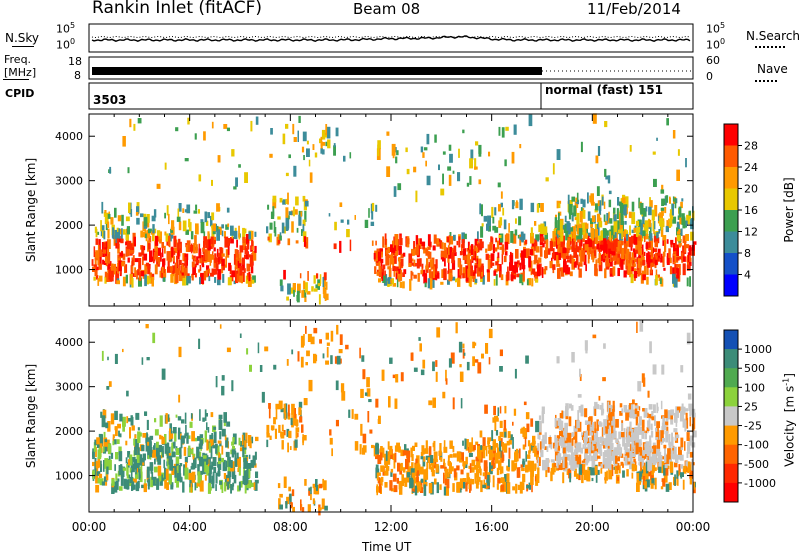 The height and width of the screenshot is (554, 800). Describe the element at coordinates (754, 368) in the screenshot. I see `colorbar-tick-label: 500` at that location.